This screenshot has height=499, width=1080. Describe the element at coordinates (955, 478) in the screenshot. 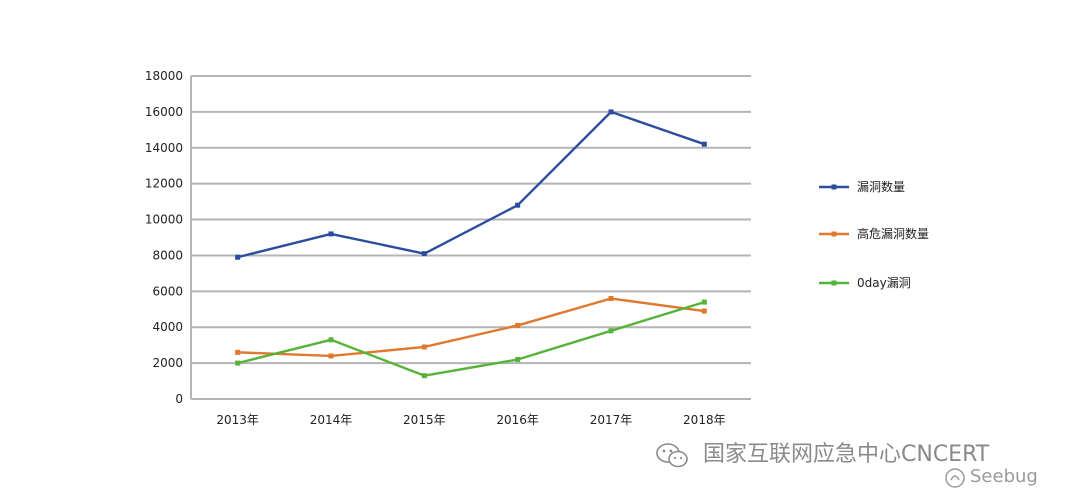

I see `seebug-logo-icon` at that location.